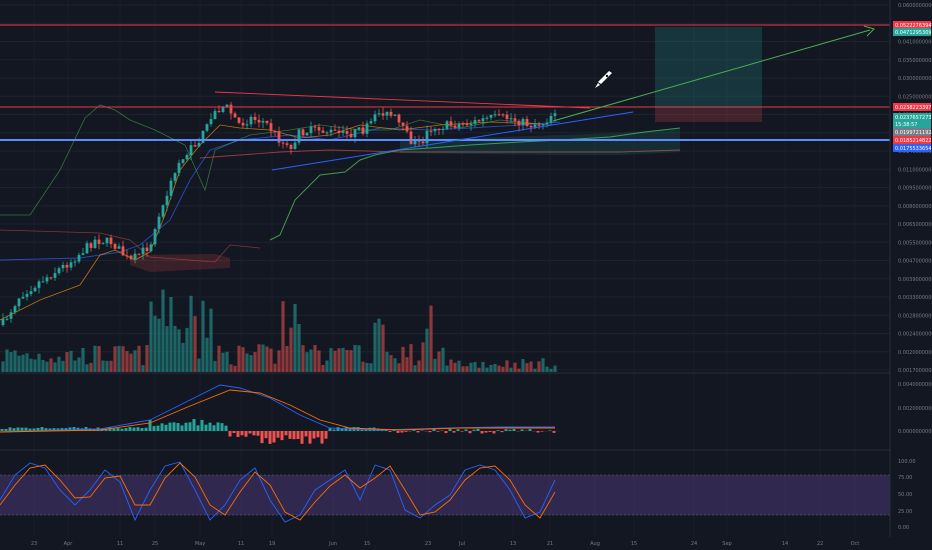 This screenshot has height=550, width=932. Describe the element at coordinates (915, 6) in the screenshot. I see `price-tick-label: 0.0600000000` at that location.